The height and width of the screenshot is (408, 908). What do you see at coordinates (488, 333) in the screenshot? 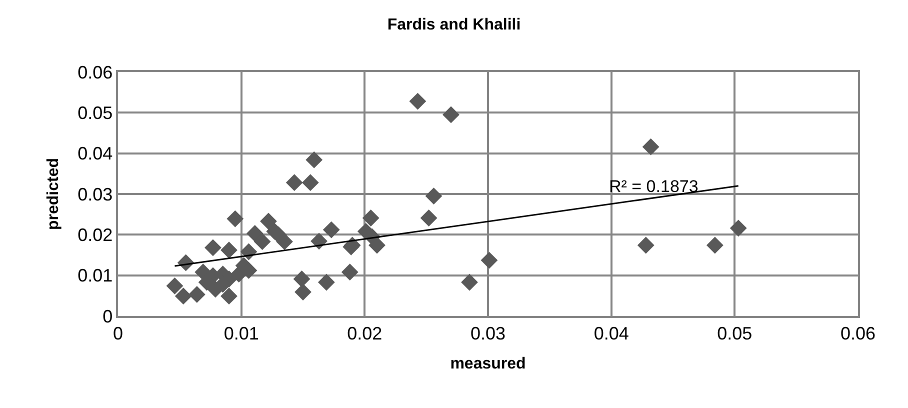
I see `x-tick-label: 0.03` at bounding box center [488, 333].